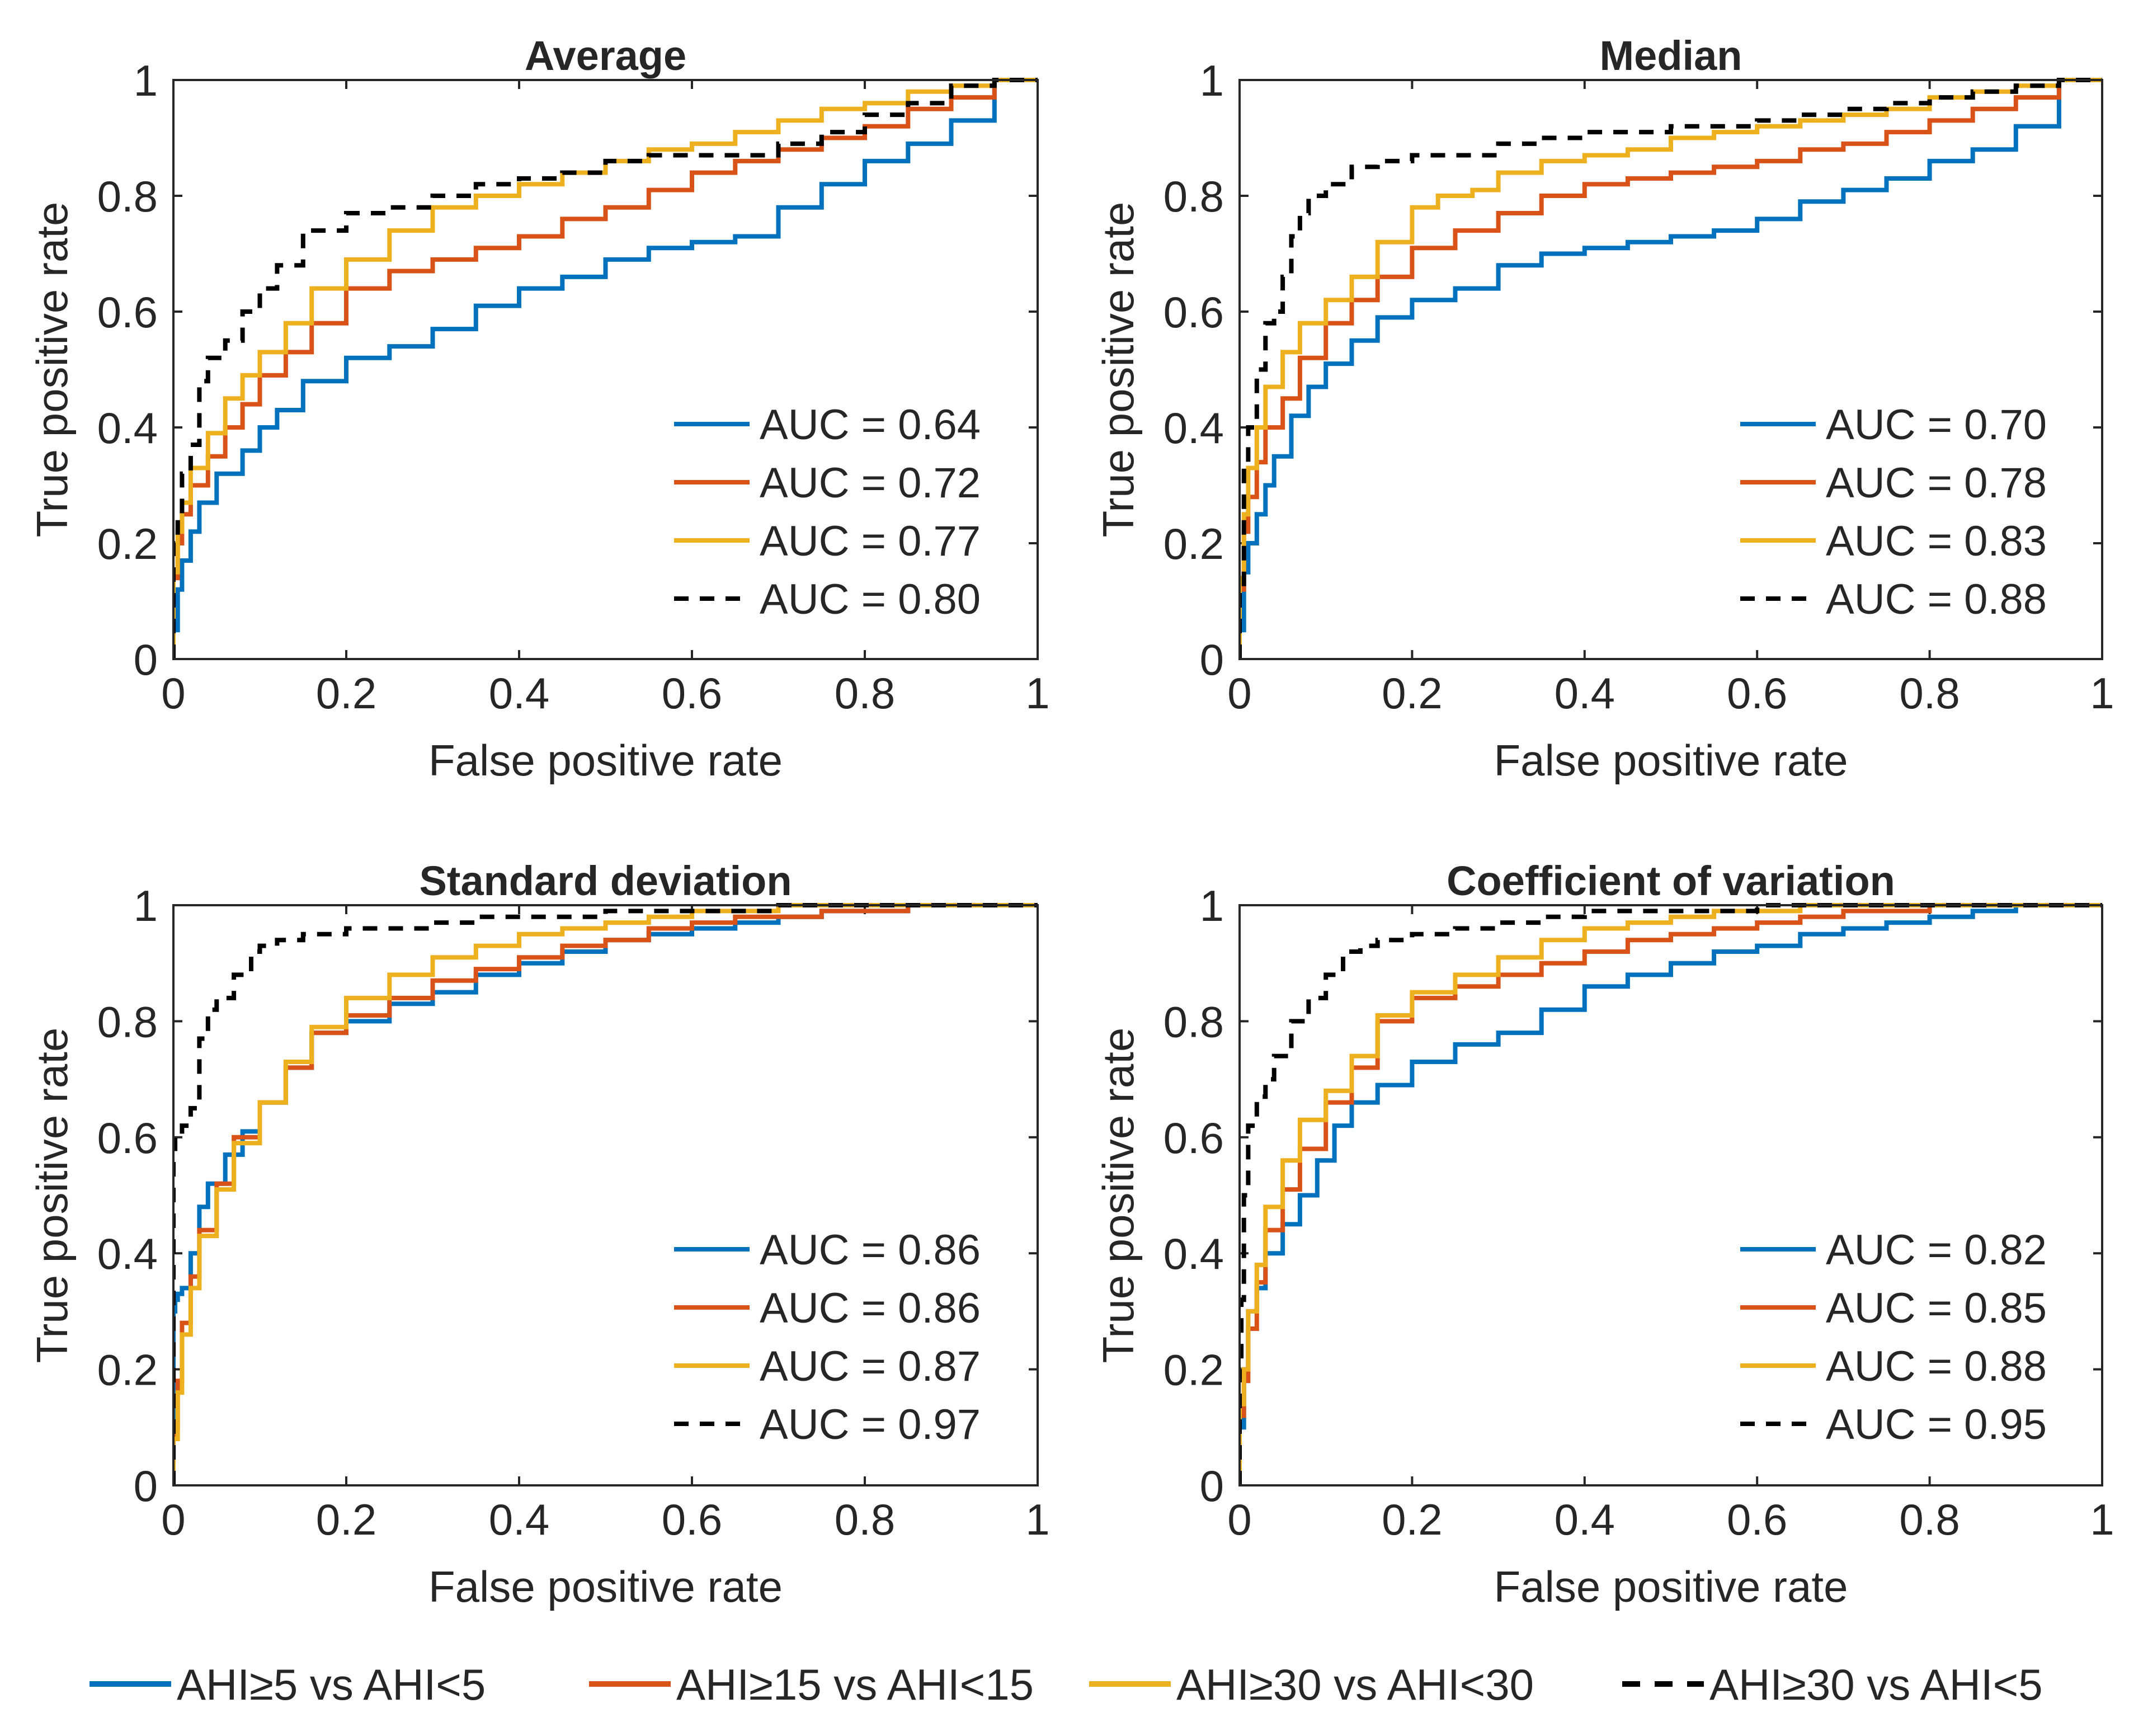 Image resolution: width=2129 pixels, height=1736 pixels. Describe the element at coordinates (605, 881) in the screenshot. I see `chart-title: Standard deviation` at that location.